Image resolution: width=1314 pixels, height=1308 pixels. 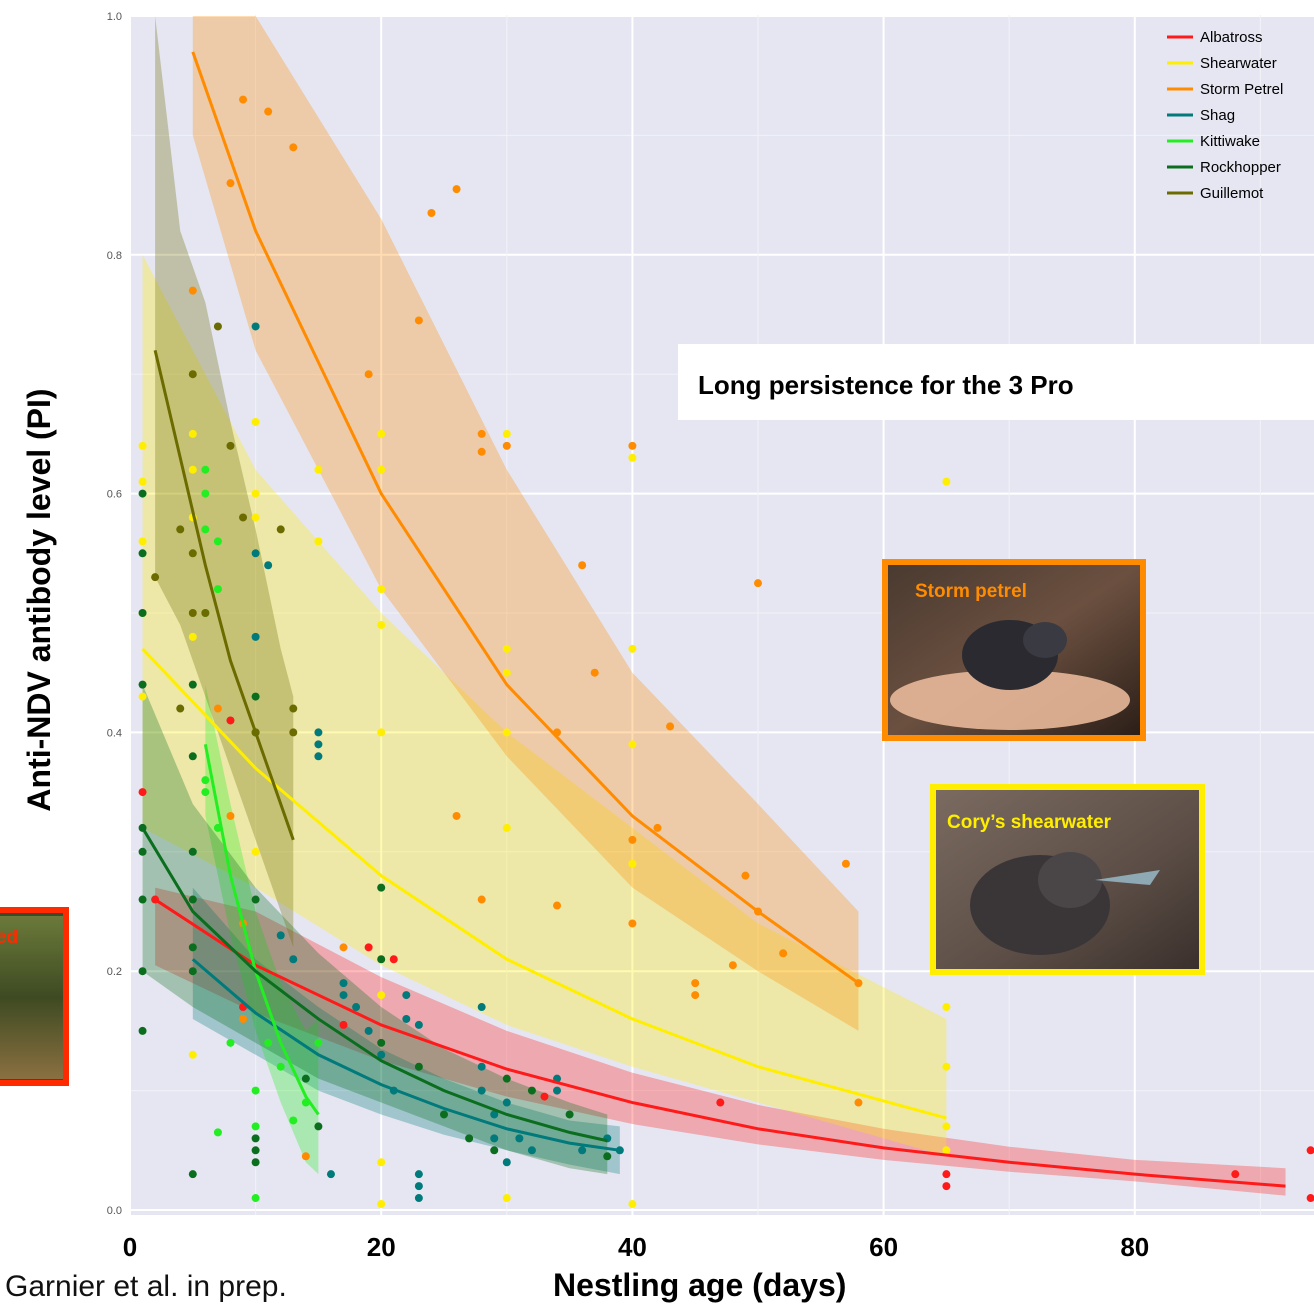 What do you see at coordinates (1134, 1247) in the screenshot?
I see `x-tick-label-4: 80` at bounding box center [1134, 1247].